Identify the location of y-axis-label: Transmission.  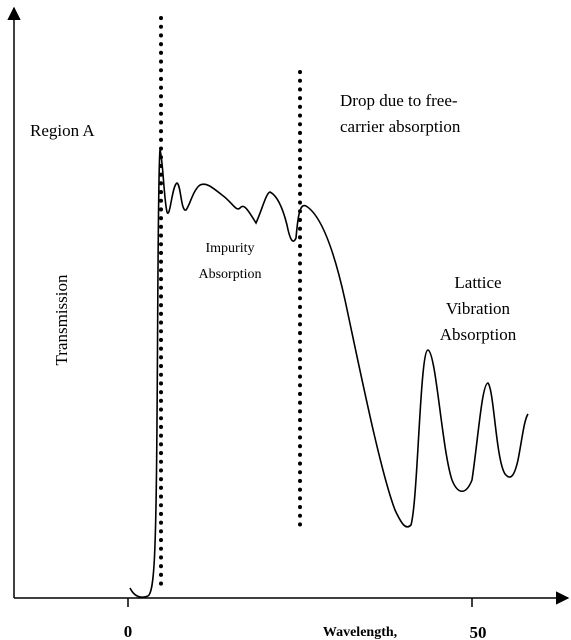
(61, 320).